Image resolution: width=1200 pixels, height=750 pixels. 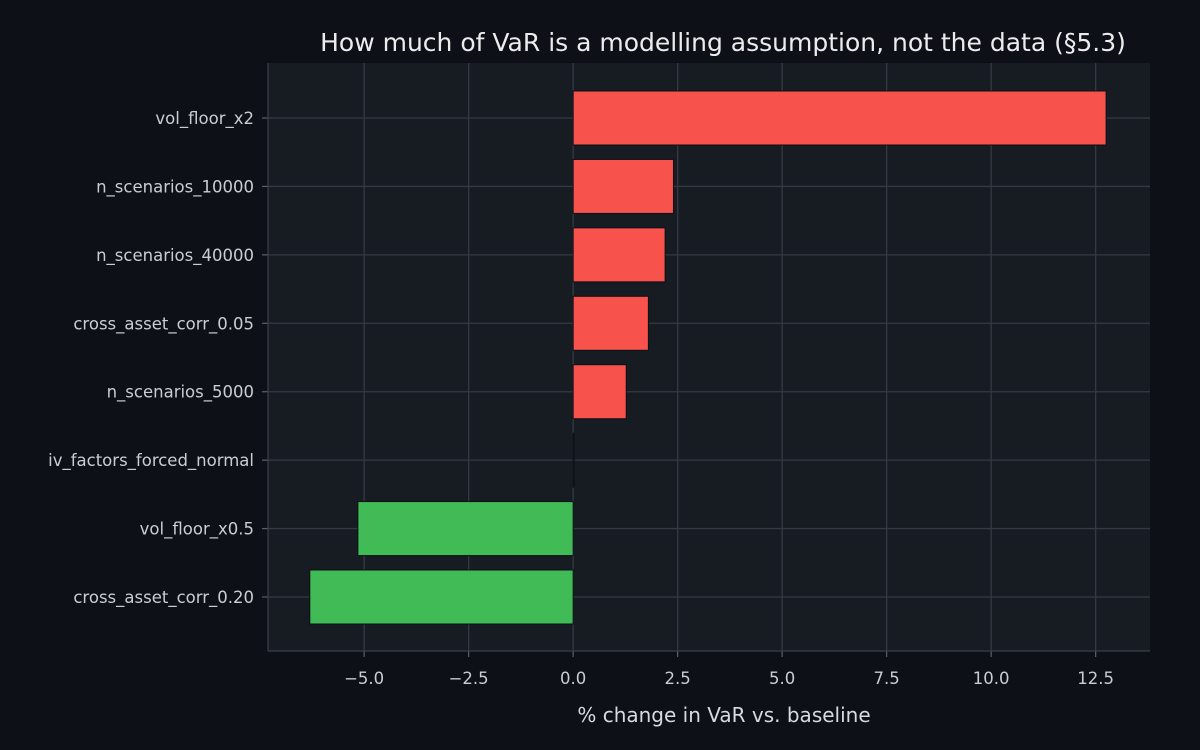 What do you see at coordinates (180, 393) in the screenshot?
I see `category-label: n_scenarios_5000` at bounding box center [180, 393].